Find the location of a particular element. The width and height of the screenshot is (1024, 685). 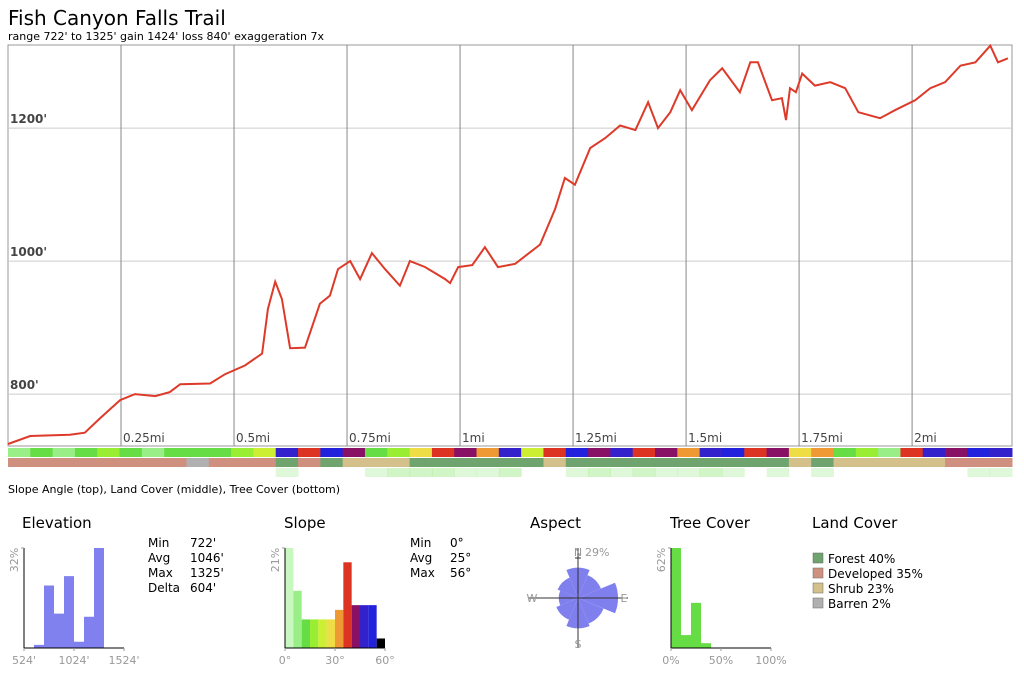

x-tick-label: 0% is located at coordinates (670, 660).